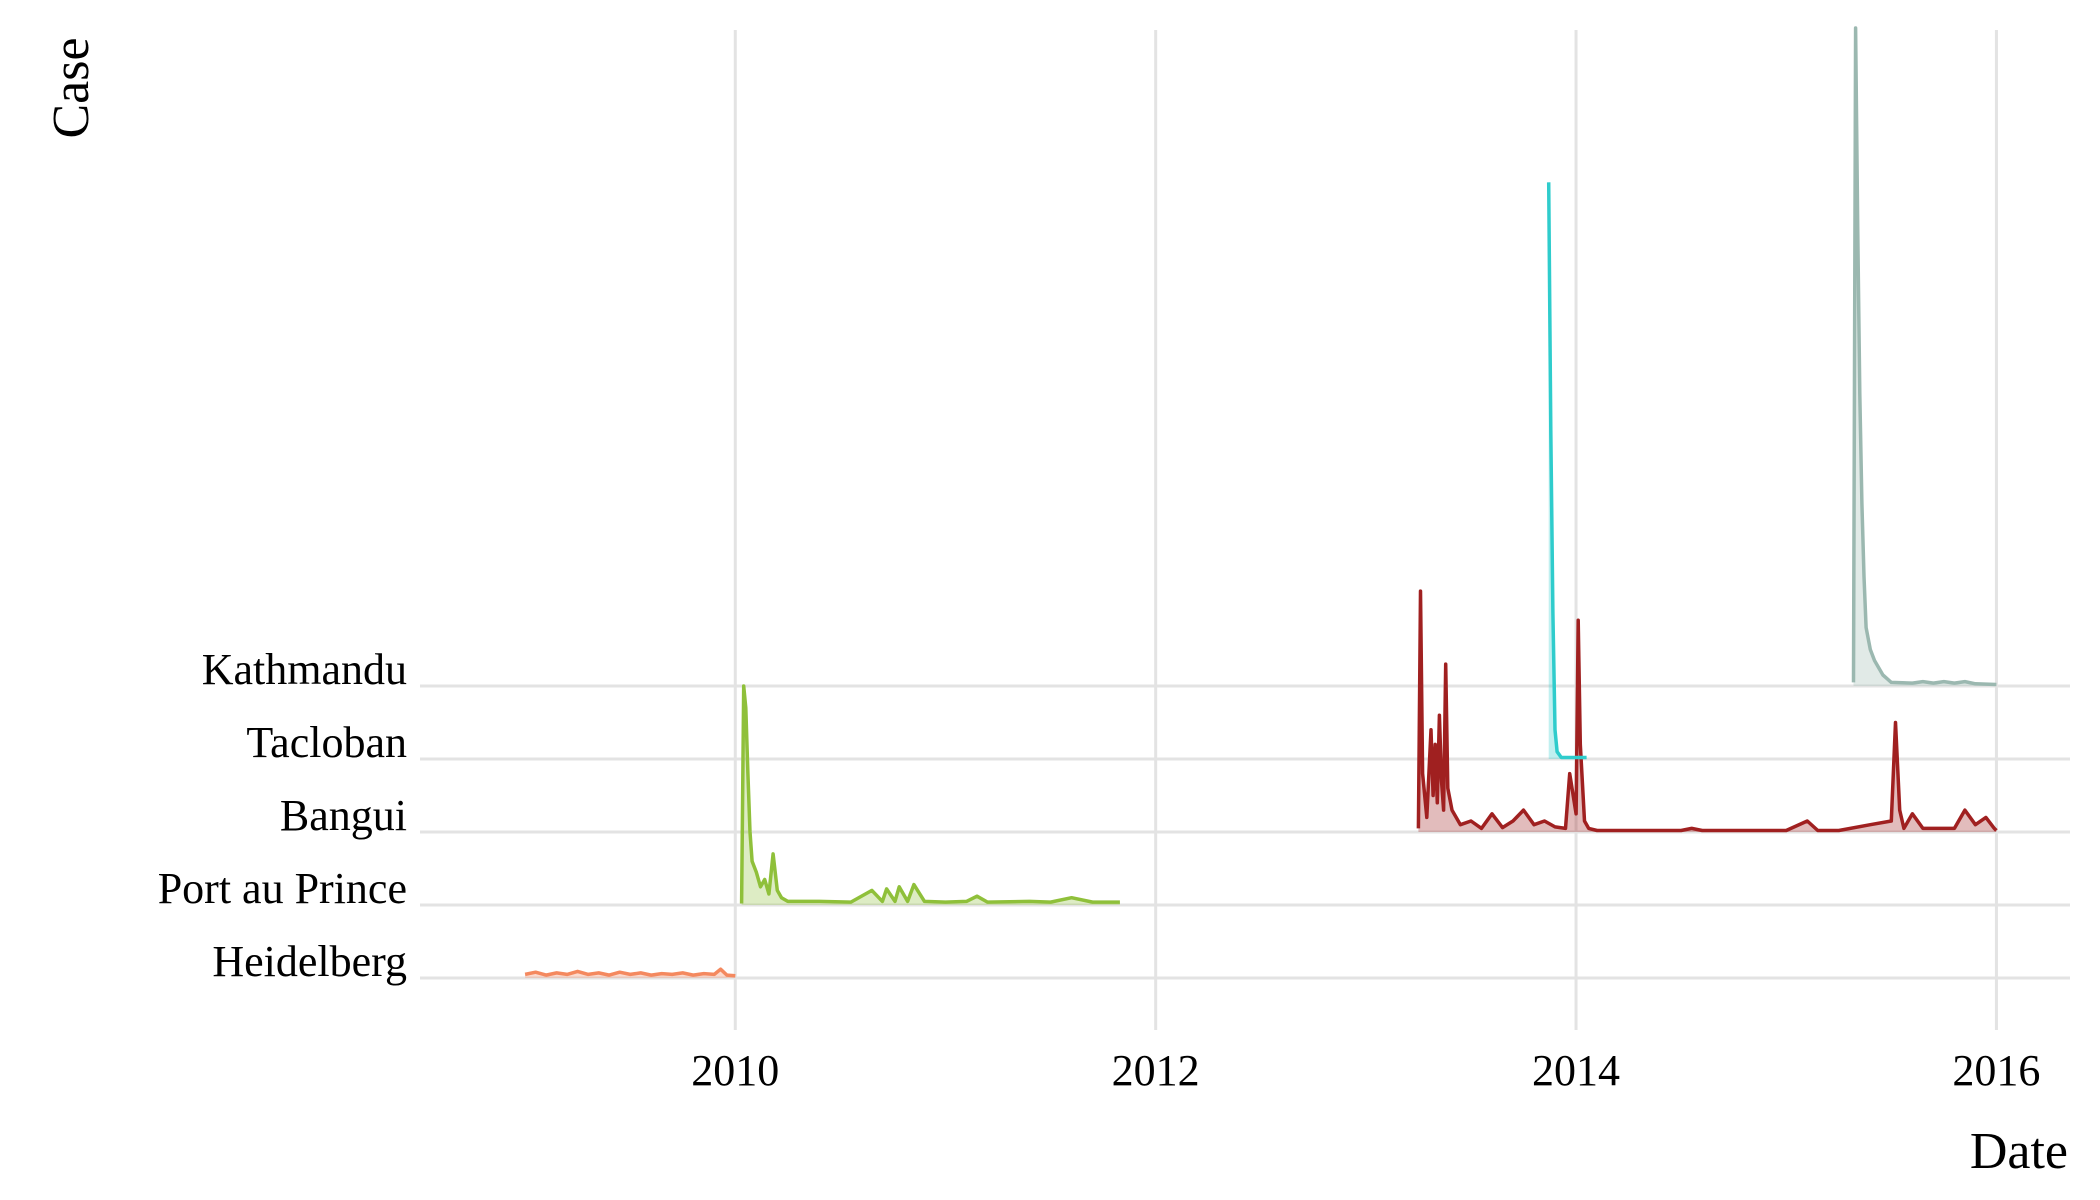 Image resolution: width=2100 pixels, height=1200 pixels. I want to click on ridge-line-kathmandu, so click(1924, 356).